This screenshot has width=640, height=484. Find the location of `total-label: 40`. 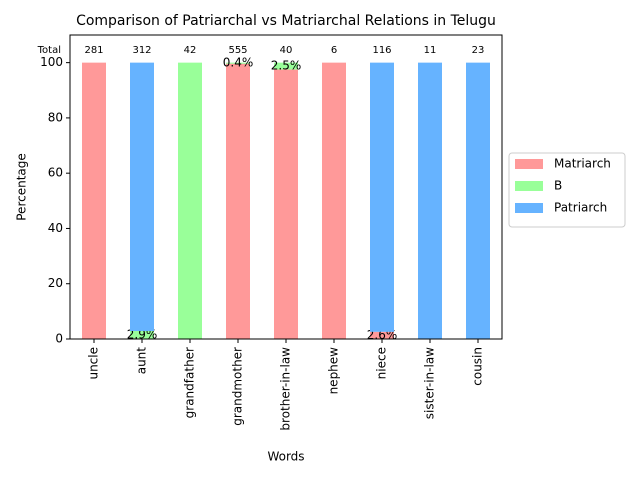

total-label: 40 is located at coordinates (286, 50).